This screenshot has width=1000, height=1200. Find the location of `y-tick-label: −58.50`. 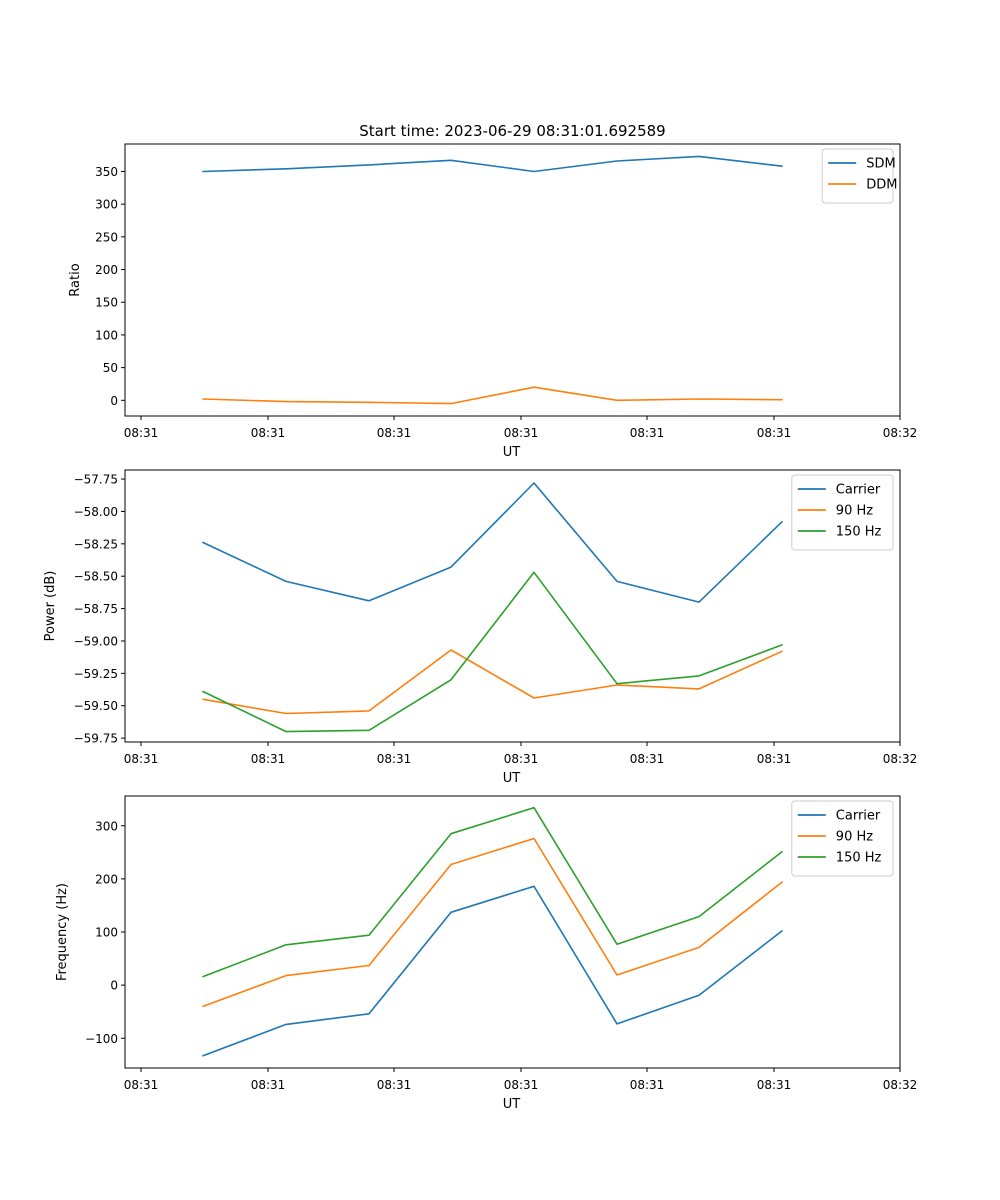

y-tick-label: −58.50 is located at coordinates (96, 577).